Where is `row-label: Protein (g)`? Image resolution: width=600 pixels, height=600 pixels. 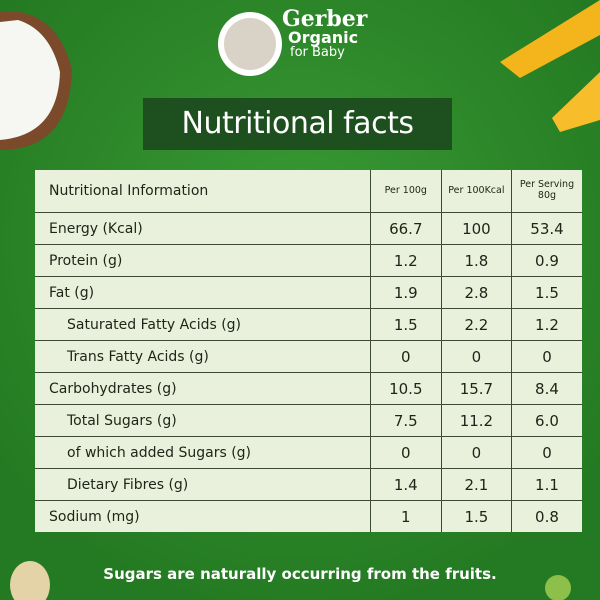
row-label: Protein (g) is located at coordinates (86, 260).